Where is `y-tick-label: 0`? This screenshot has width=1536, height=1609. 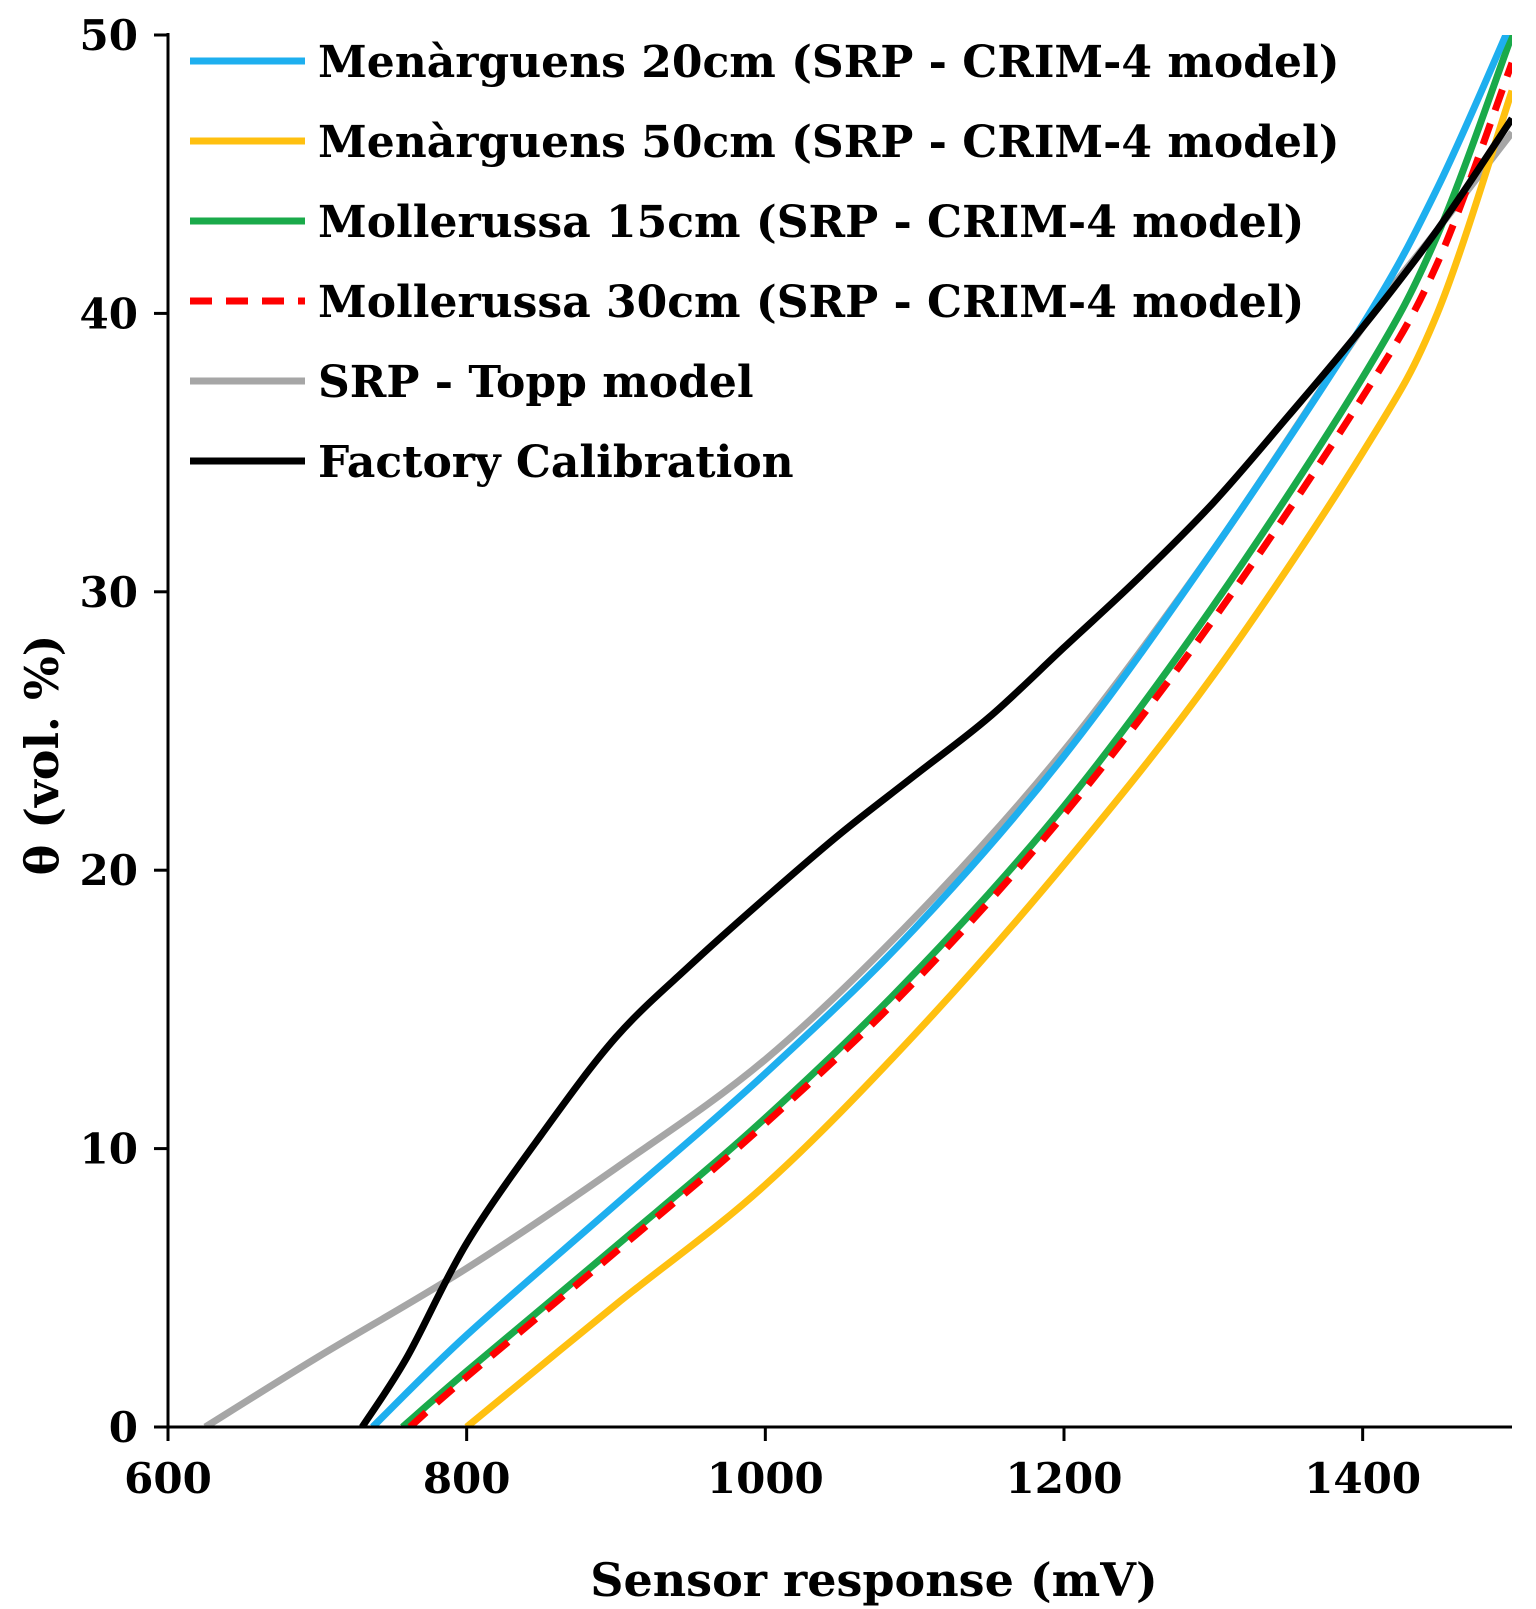 y-tick-label: 0 is located at coordinates (123, 1427).